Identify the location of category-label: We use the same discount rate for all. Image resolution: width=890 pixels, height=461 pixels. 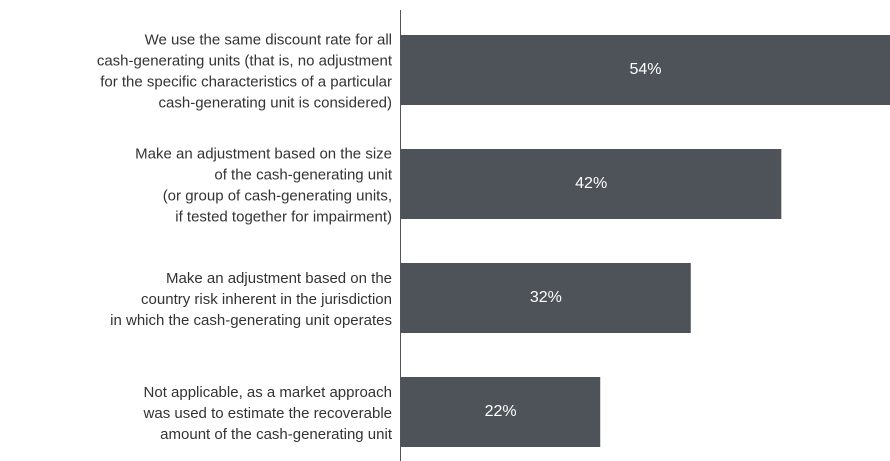
(268, 39).